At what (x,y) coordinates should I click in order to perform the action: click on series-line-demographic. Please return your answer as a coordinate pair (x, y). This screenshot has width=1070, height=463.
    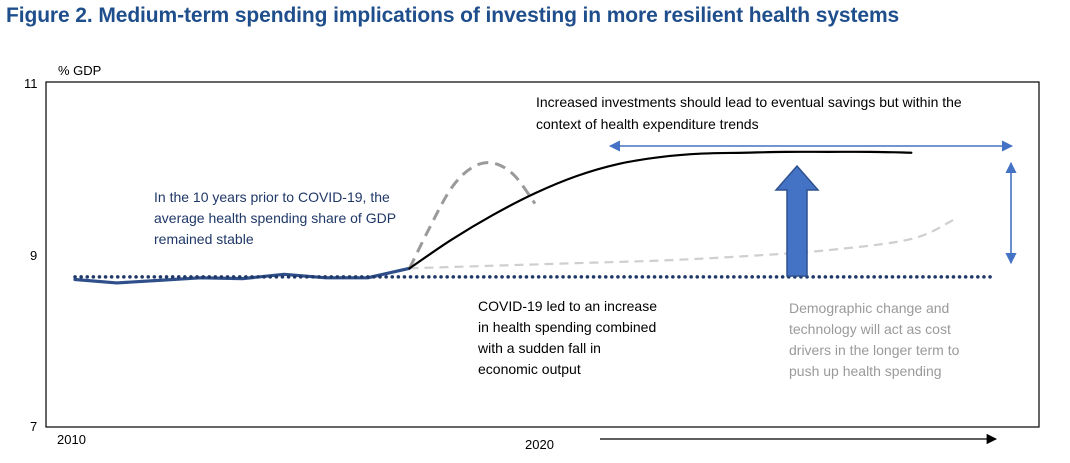
    Looking at the image, I should click on (681, 244).